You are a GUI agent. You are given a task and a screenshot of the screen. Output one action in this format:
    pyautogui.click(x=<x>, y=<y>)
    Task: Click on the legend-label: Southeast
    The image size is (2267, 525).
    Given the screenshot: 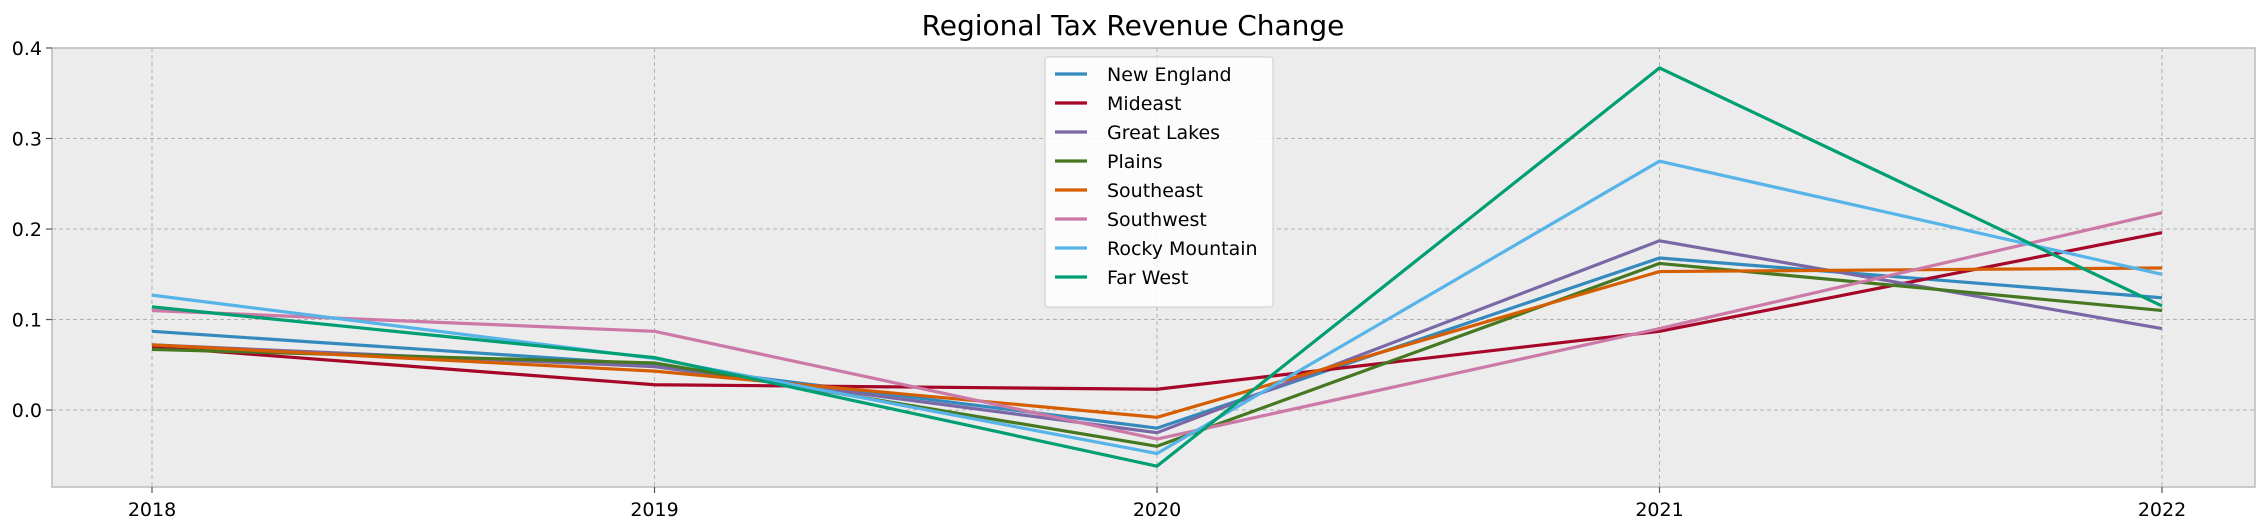 What is the action you would take?
    pyautogui.click(x=1155, y=191)
    